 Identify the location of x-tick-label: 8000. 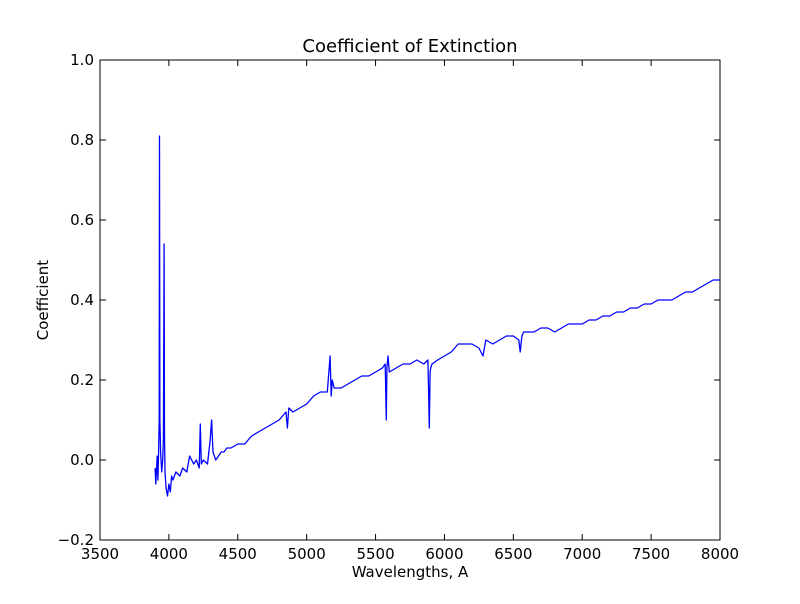
(720, 554).